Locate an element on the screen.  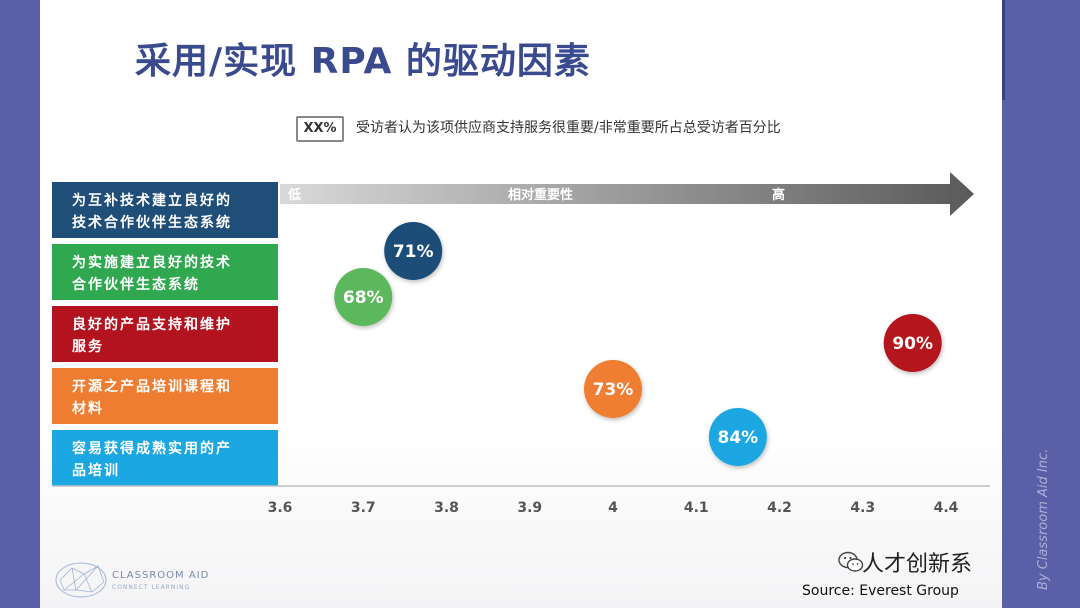
legend-box: XX% is located at coordinates (320, 129).